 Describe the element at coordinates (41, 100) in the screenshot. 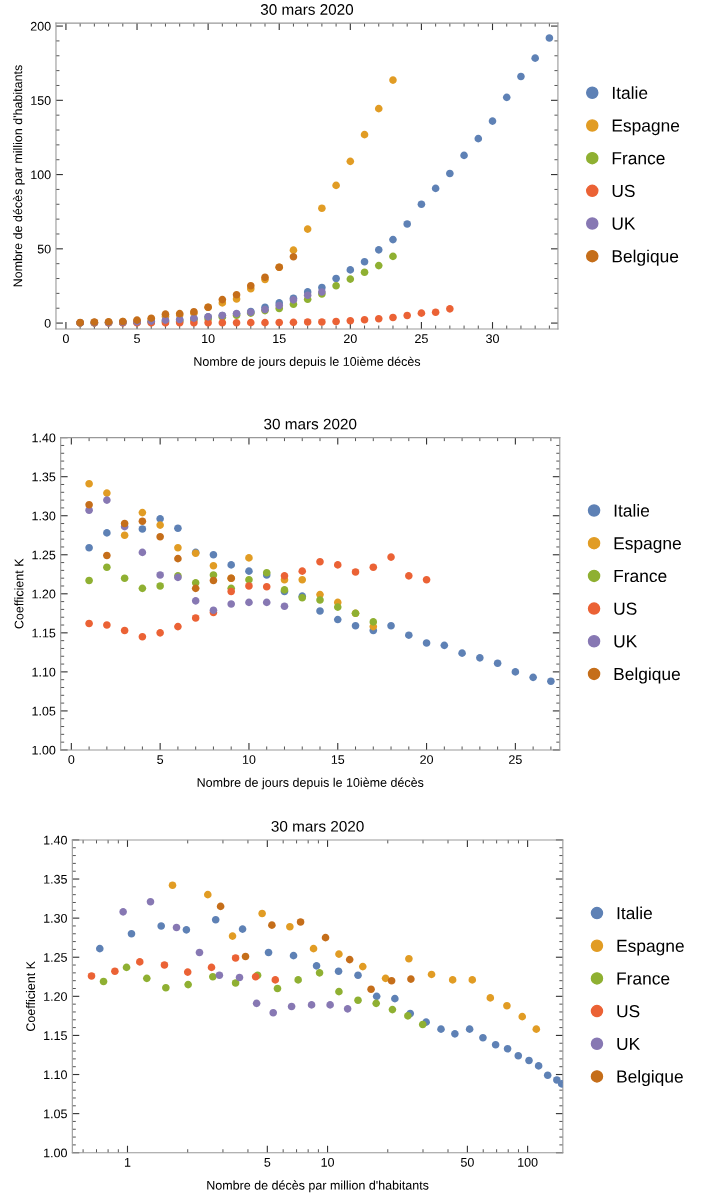

I see `y-tick-label: 150` at that location.